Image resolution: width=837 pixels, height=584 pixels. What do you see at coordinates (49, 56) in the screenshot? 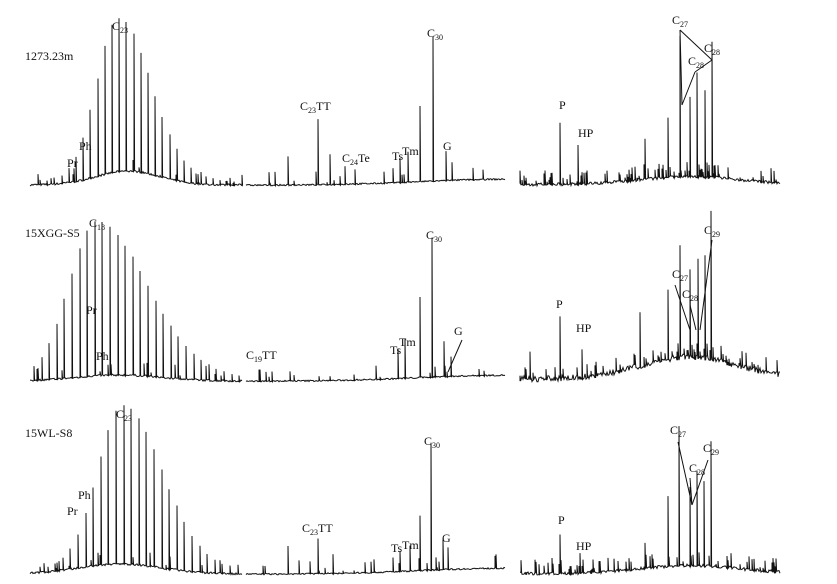
I see `sample-label: 1273.23m` at bounding box center [49, 56].